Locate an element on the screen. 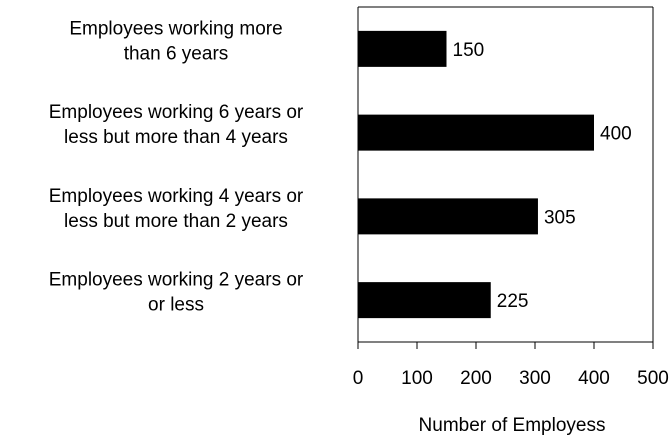 This screenshot has width=670, height=440. category-label-3-line-2: less but more than 2 years is located at coordinates (176, 221).